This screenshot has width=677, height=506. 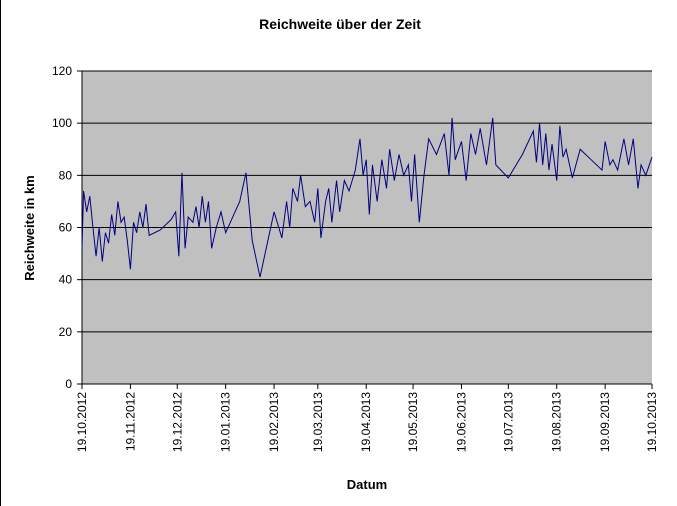 I want to click on chart-title: Reichweite über der Zeit, so click(x=340, y=24).